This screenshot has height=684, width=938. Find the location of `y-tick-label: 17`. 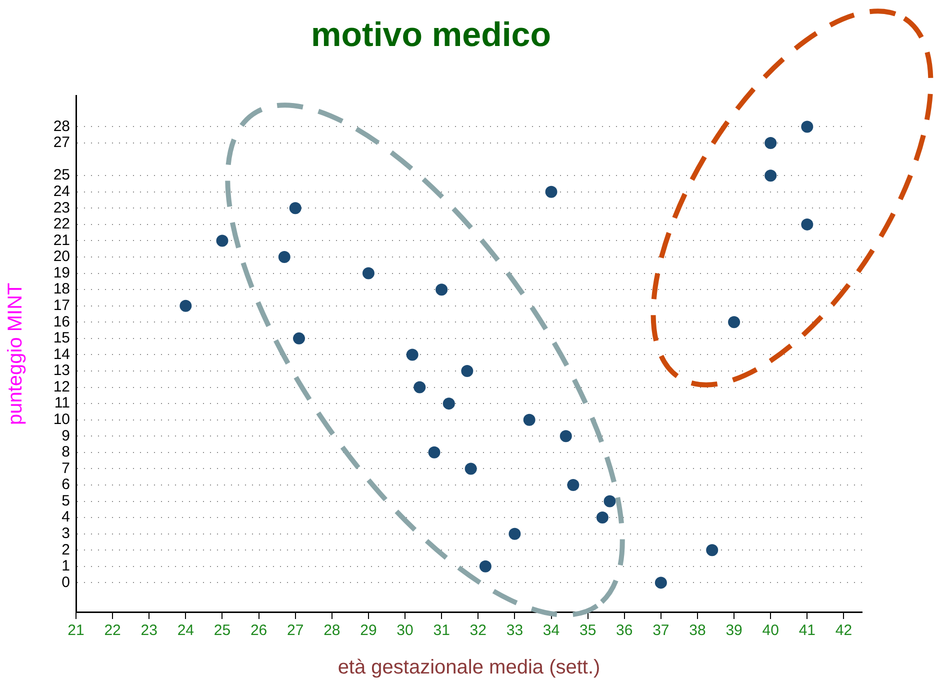

y-tick-label: 17 is located at coordinates (61, 305).